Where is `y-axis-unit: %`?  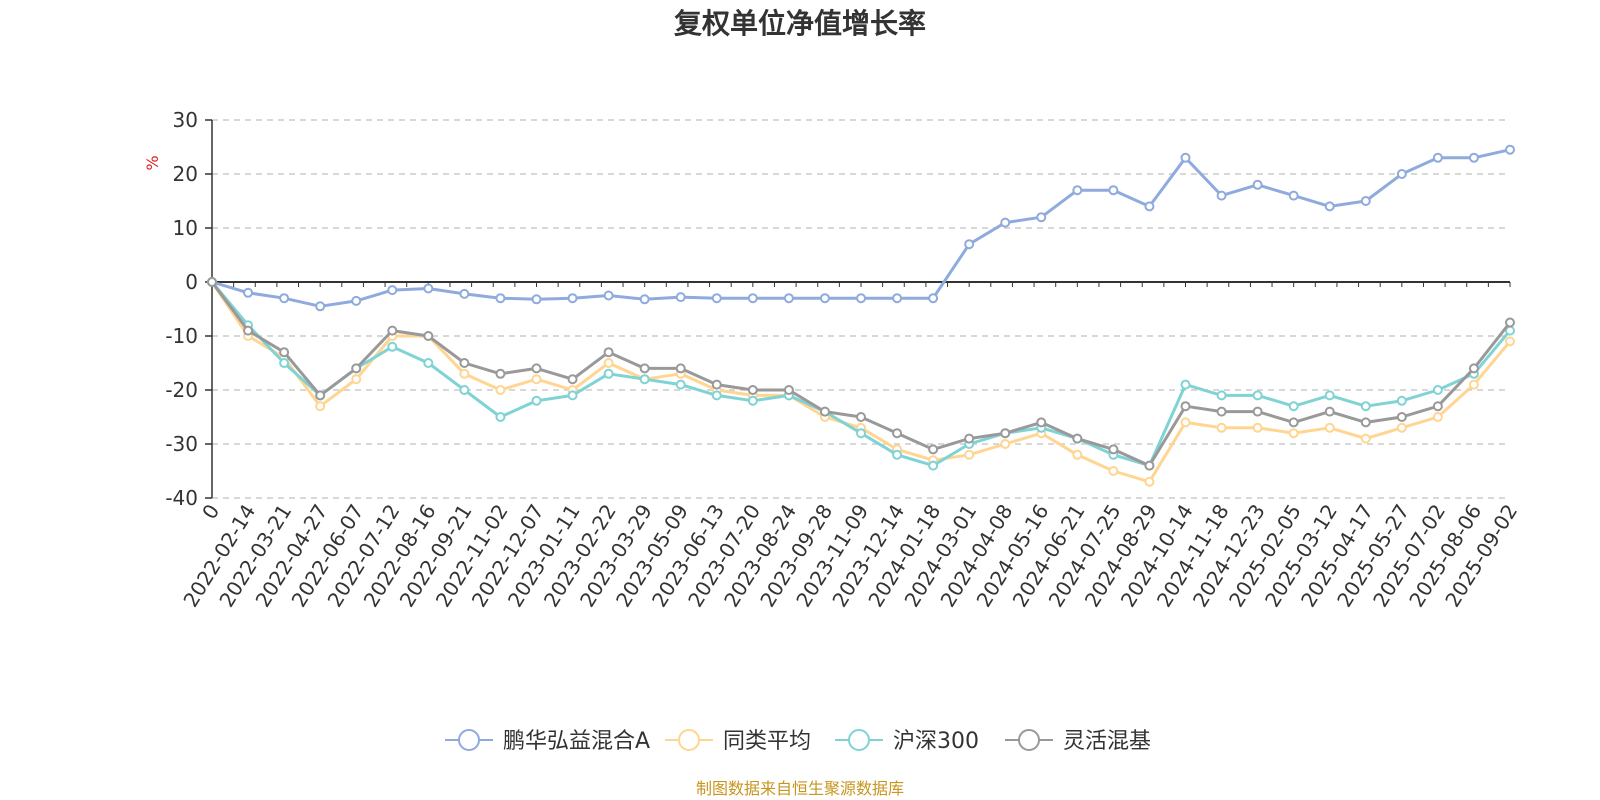
y-axis-unit: % is located at coordinates (152, 162).